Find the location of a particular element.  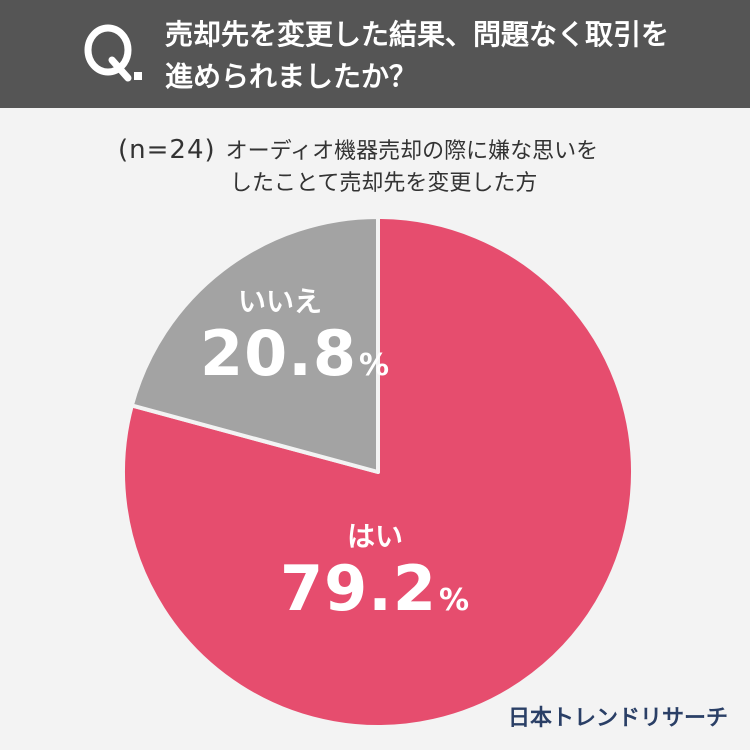

slice-category-no: いいえ is located at coordinates (279, 301).